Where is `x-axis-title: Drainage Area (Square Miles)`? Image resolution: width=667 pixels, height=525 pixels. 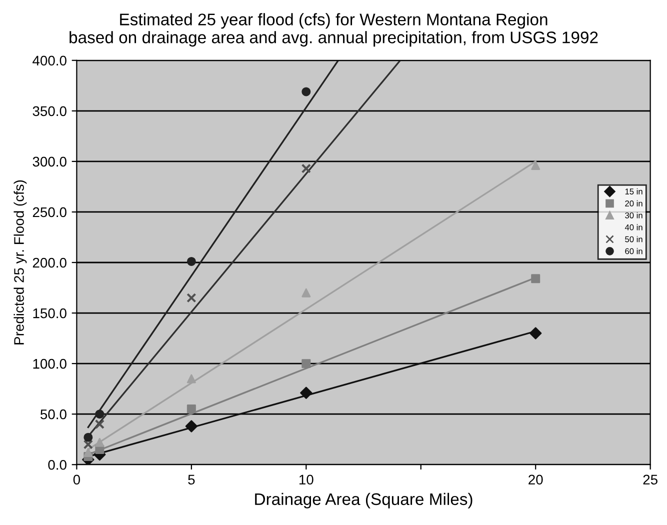
x-axis-title: Drainage Area (Square Miles) is located at coordinates (363, 500).